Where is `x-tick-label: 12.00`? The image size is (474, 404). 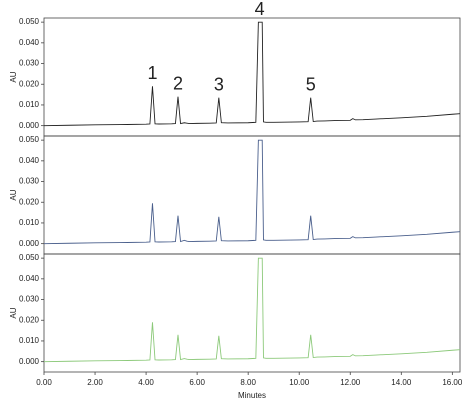 x-tick-label: 12.00 is located at coordinates (350, 382).